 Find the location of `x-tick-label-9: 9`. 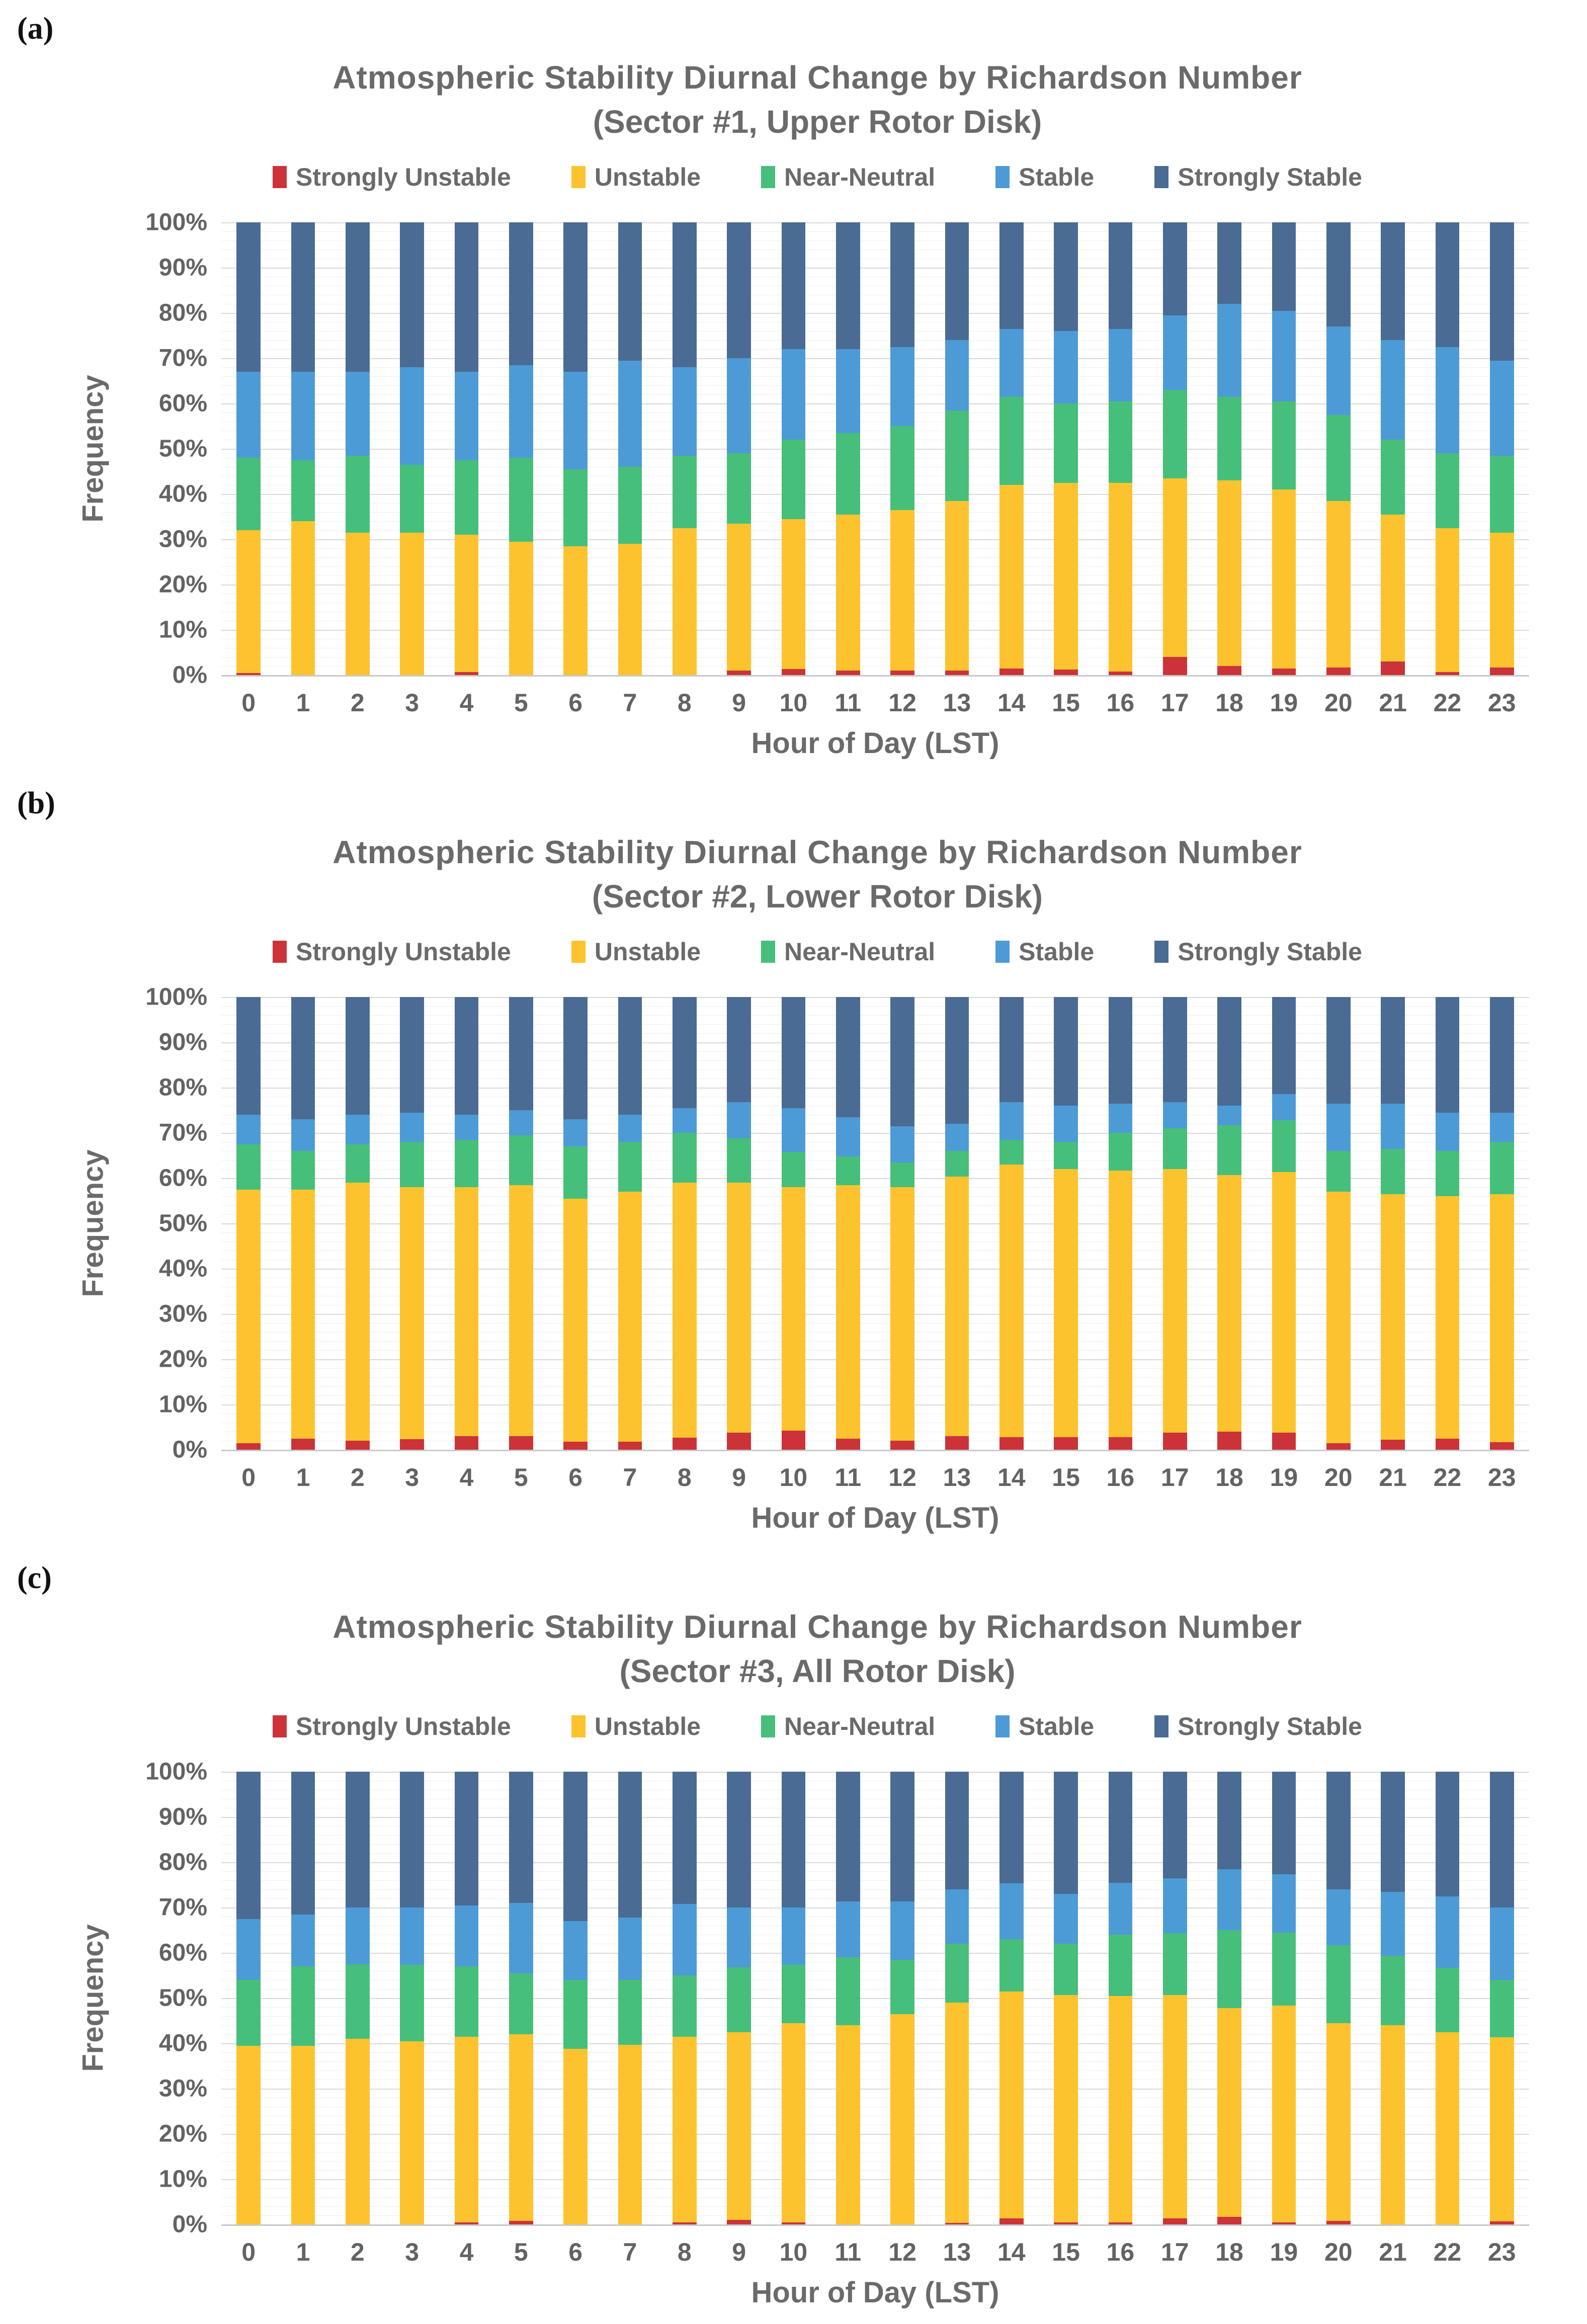

x-tick-label-9: 9 is located at coordinates (739, 2252).